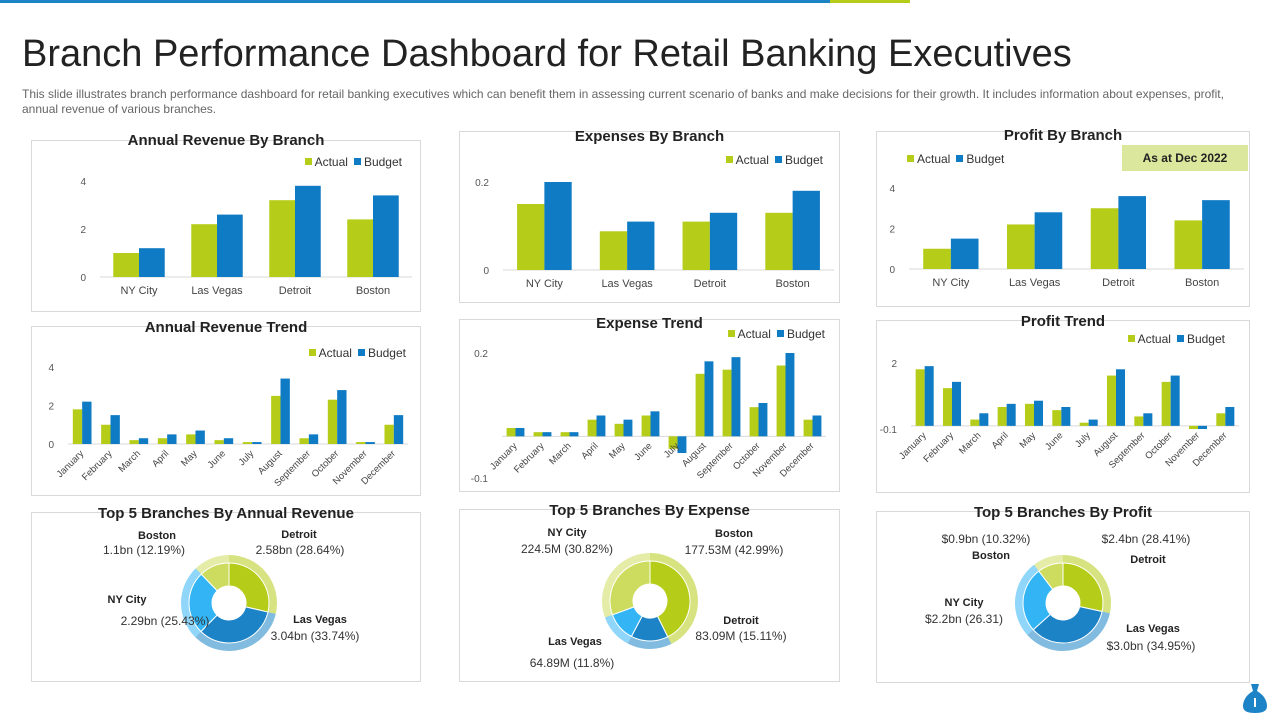 This screenshot has height=720, width=1280. What do you see at coordinates (567, 549) in the screenshot?
I see `slice-value-label: 224.5M (30.82%)` at bounding box center [567, 549].